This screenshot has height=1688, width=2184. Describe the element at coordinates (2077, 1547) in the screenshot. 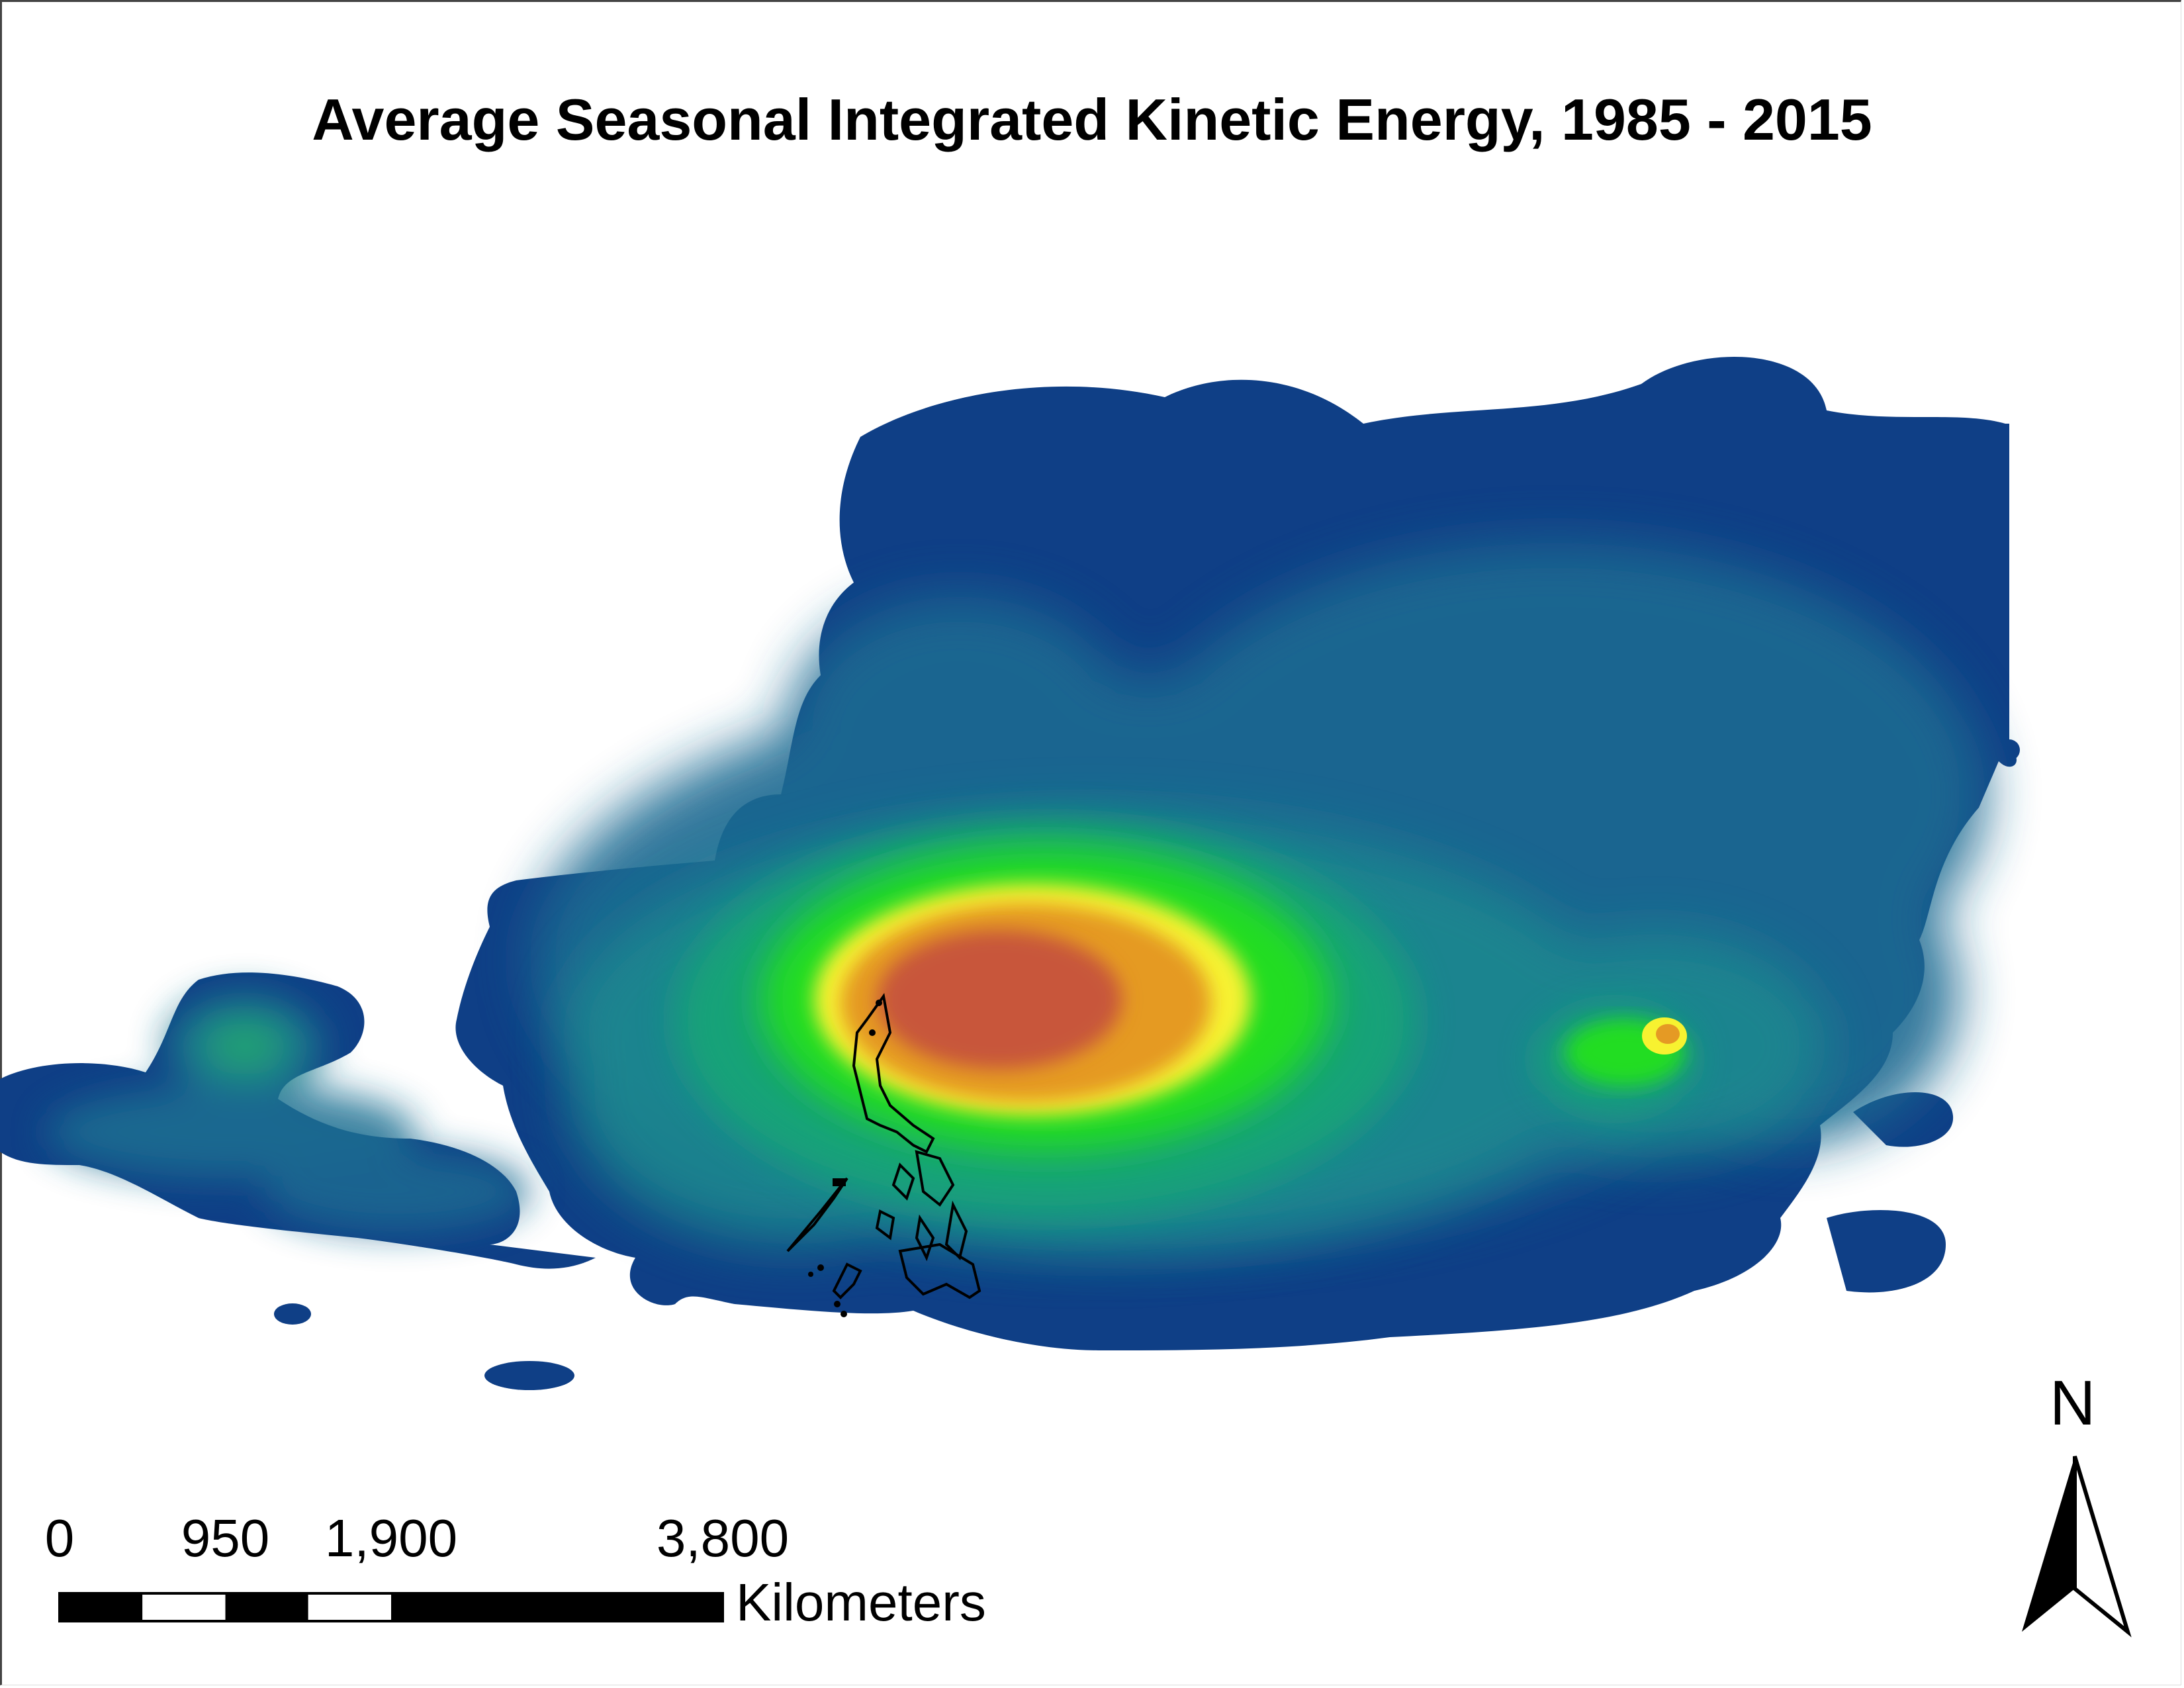

I see `north-arrow-icon` at that location.